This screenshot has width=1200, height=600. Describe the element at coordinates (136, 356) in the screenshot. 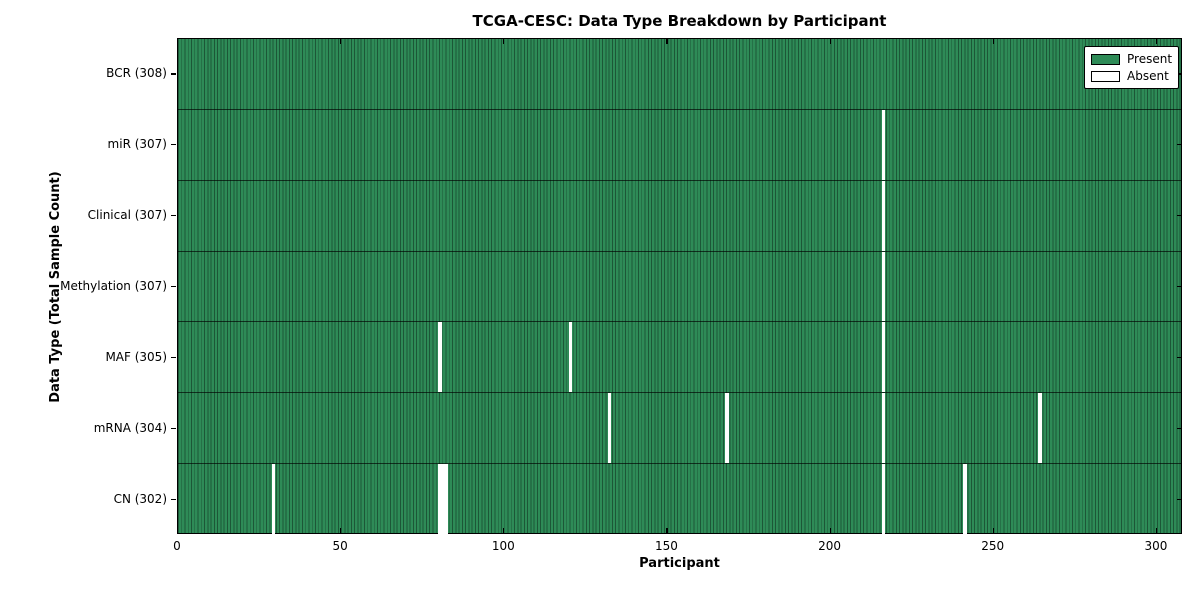

I see `y-tick-label-maf: MAF (305)` at that location.